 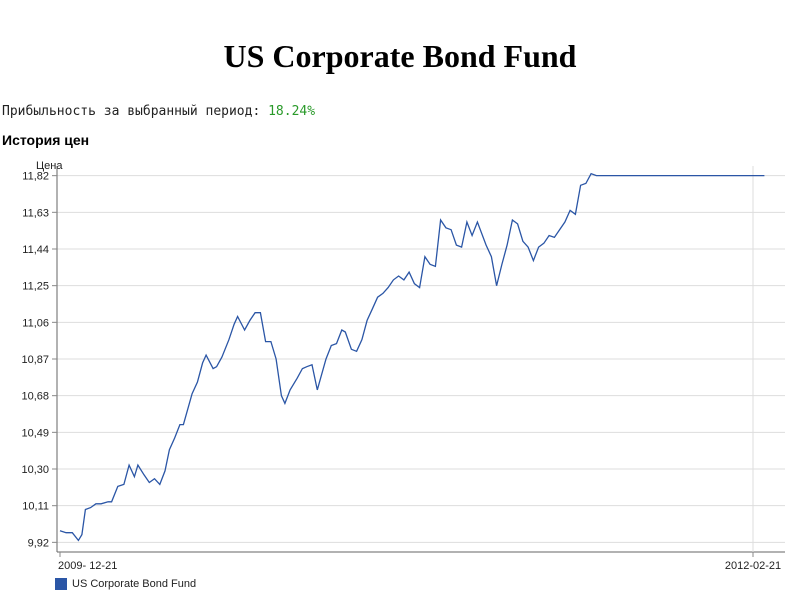 What do you see at coordinates (35, 397) in the screenshot?
I see `y-tick-label: 10,68` at bounding box center [35, 397].